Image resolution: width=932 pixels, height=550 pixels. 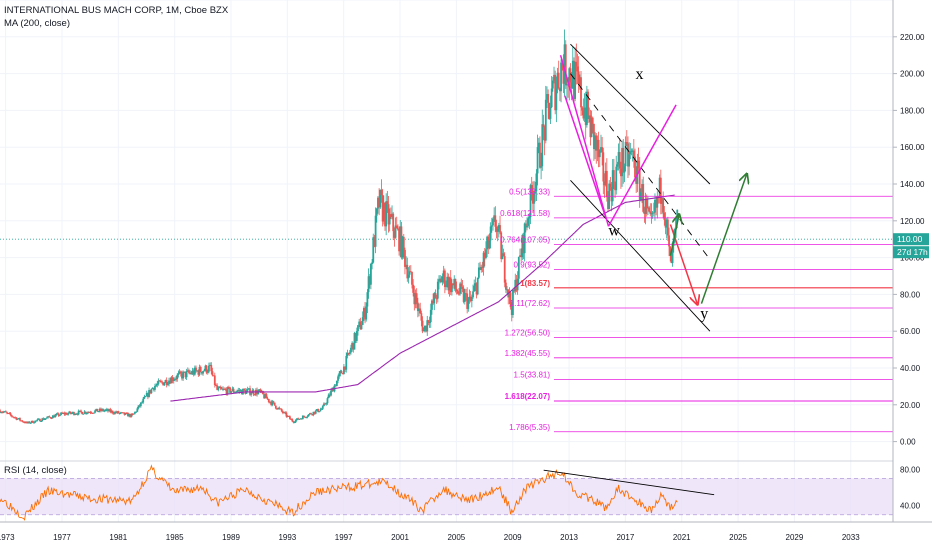 What do you see at coordinates (525, 240) in the screenshot?
I see `fib-label: 0.764(107.05)` at bounding box center [525, 240].